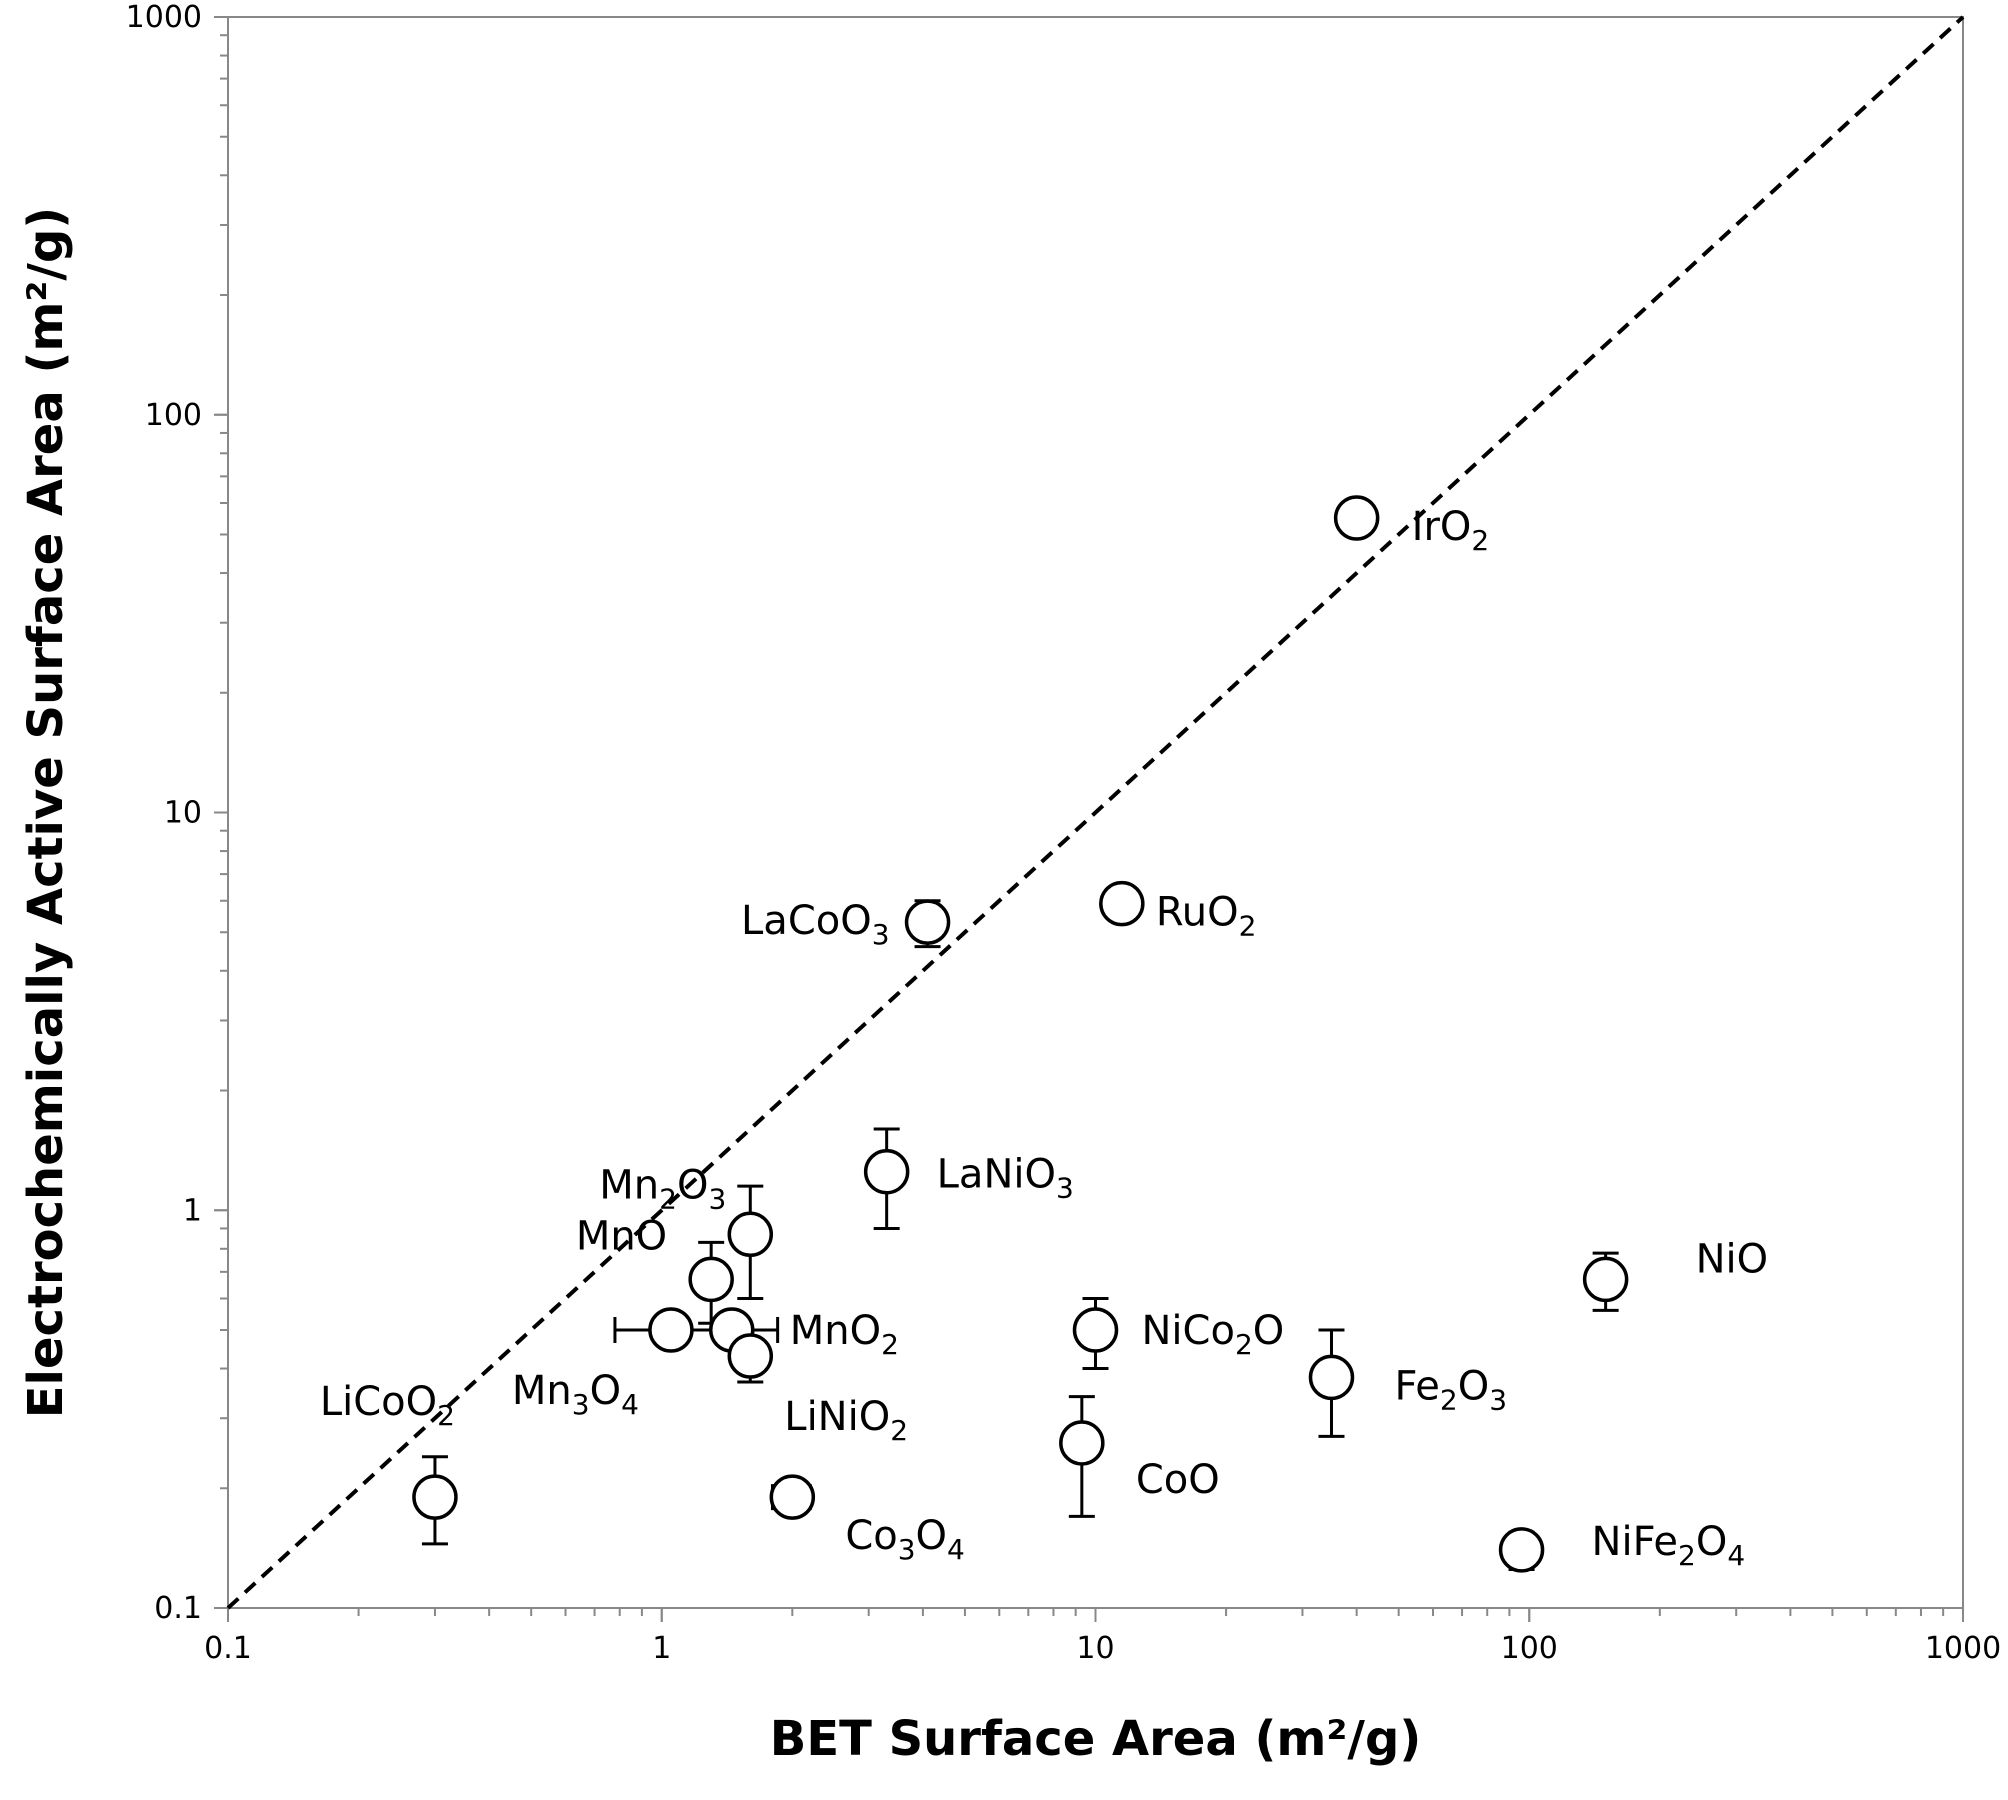  What do you see at coordinates (164, 17) in the screenshot?
I see `y-tick-label: 1000` at bounding box center [164, 17].